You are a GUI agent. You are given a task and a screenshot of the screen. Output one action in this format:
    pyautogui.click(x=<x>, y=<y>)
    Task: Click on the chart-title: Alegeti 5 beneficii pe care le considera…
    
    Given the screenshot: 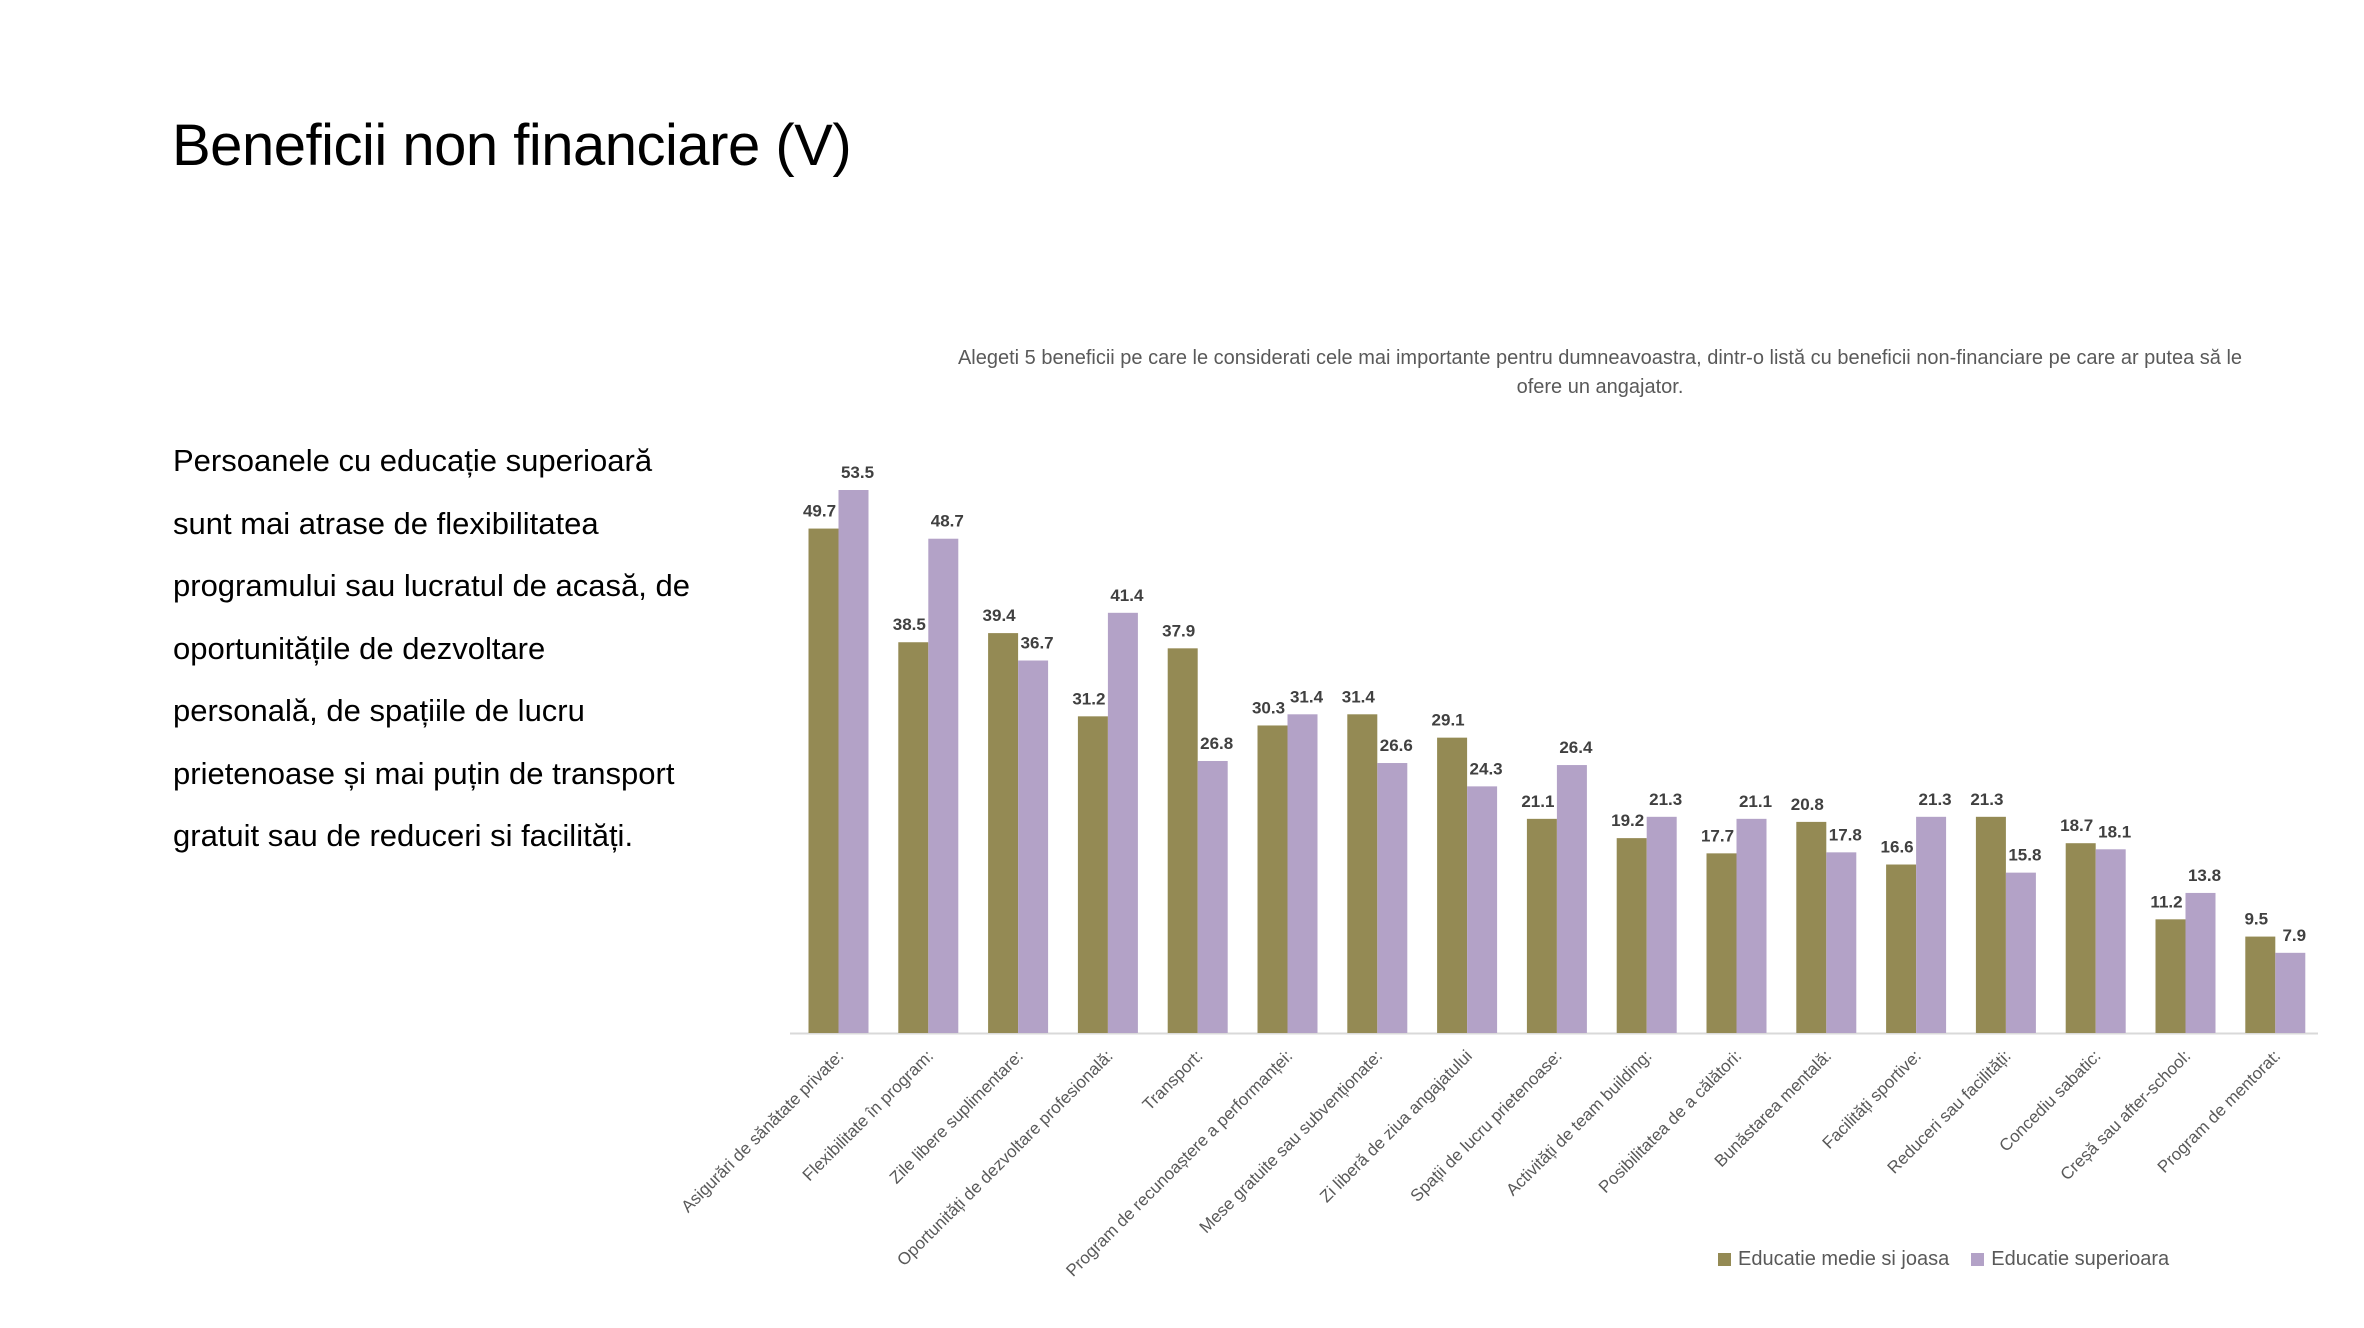 What is the action you would take?
    pyautogui.click(x=1600, y=372)
    